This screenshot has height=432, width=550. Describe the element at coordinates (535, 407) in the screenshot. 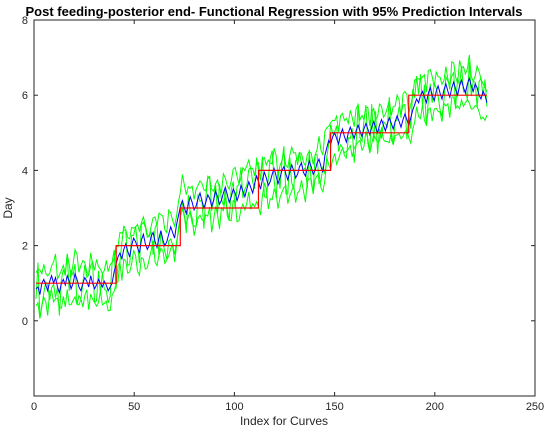

I see `x-tick-label: 250` at that location.